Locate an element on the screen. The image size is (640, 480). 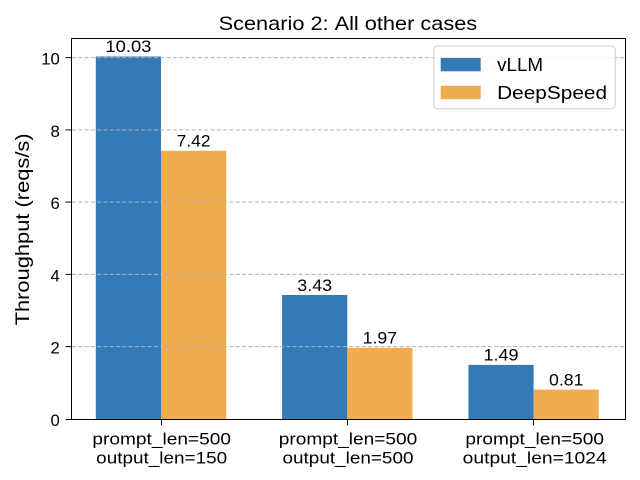
svg-text: 2 is located at coordinates (55, 348).